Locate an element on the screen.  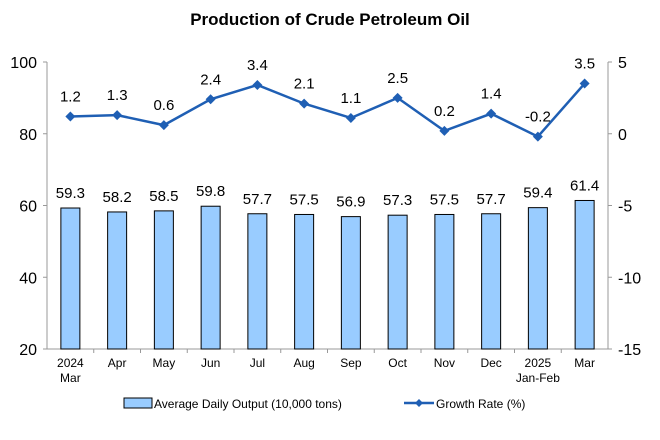
legend-bar-swatch is located at coordinates (138, 403).